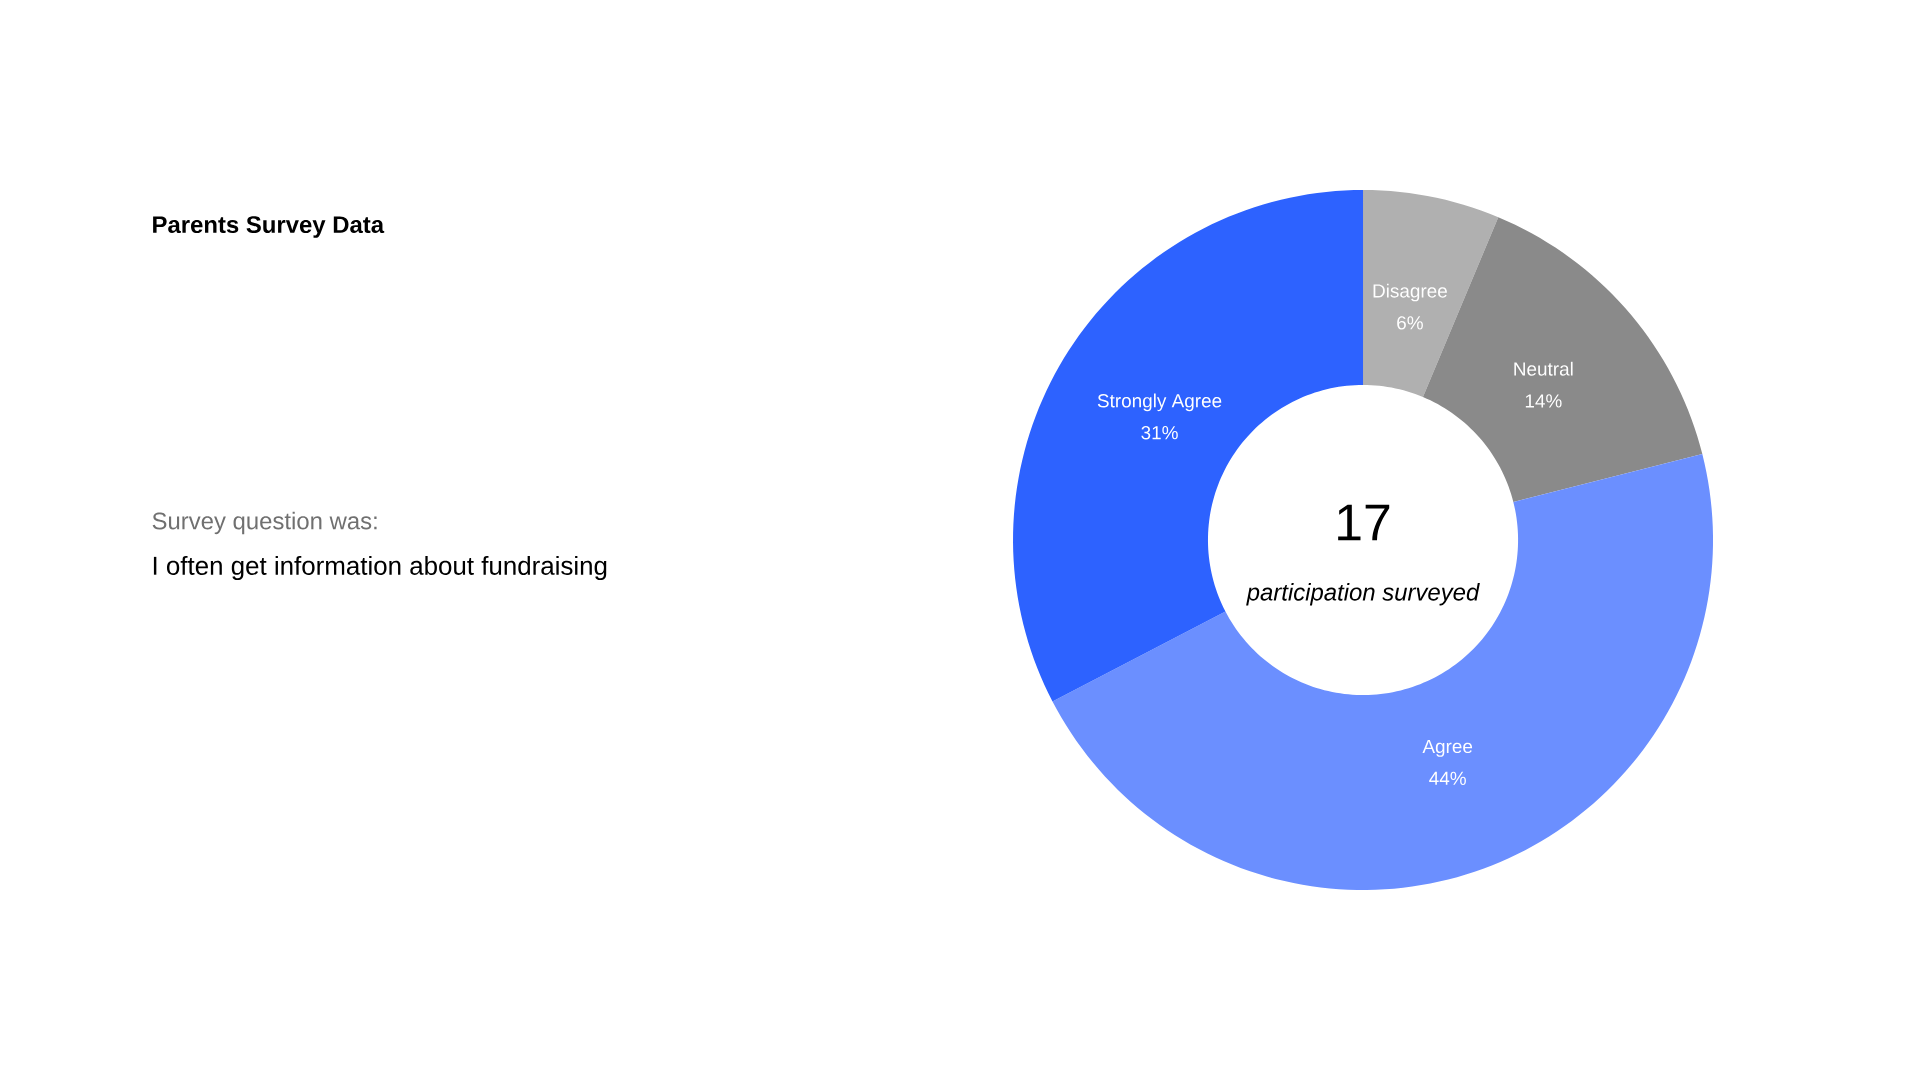 This screenshot has height=1080, width=1920. Describe the element at coordinates (1410, 292) in the screenshot. I see `slice-label: Disagree` at that location.